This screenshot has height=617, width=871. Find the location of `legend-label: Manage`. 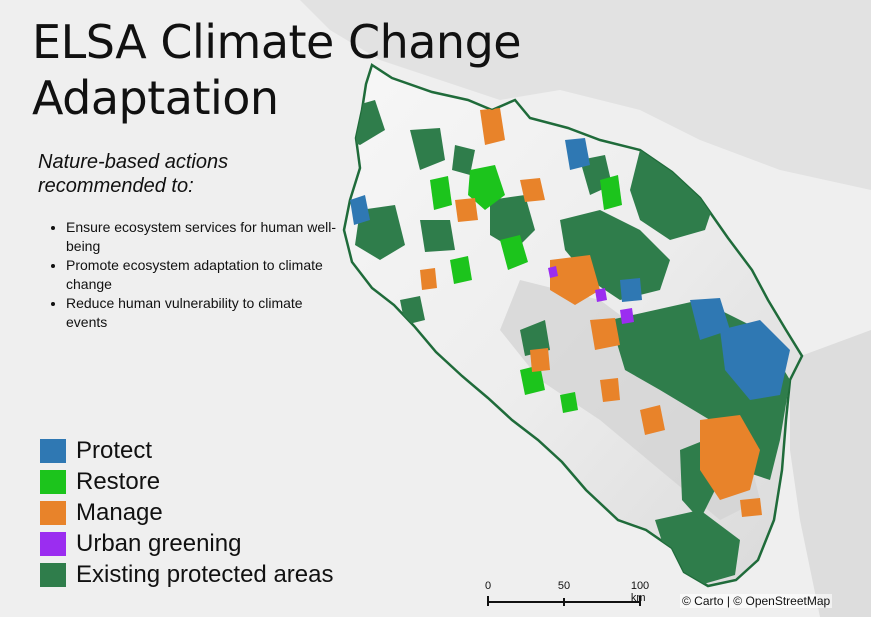

legend-label: Manage is located at coordinates (119, 512).